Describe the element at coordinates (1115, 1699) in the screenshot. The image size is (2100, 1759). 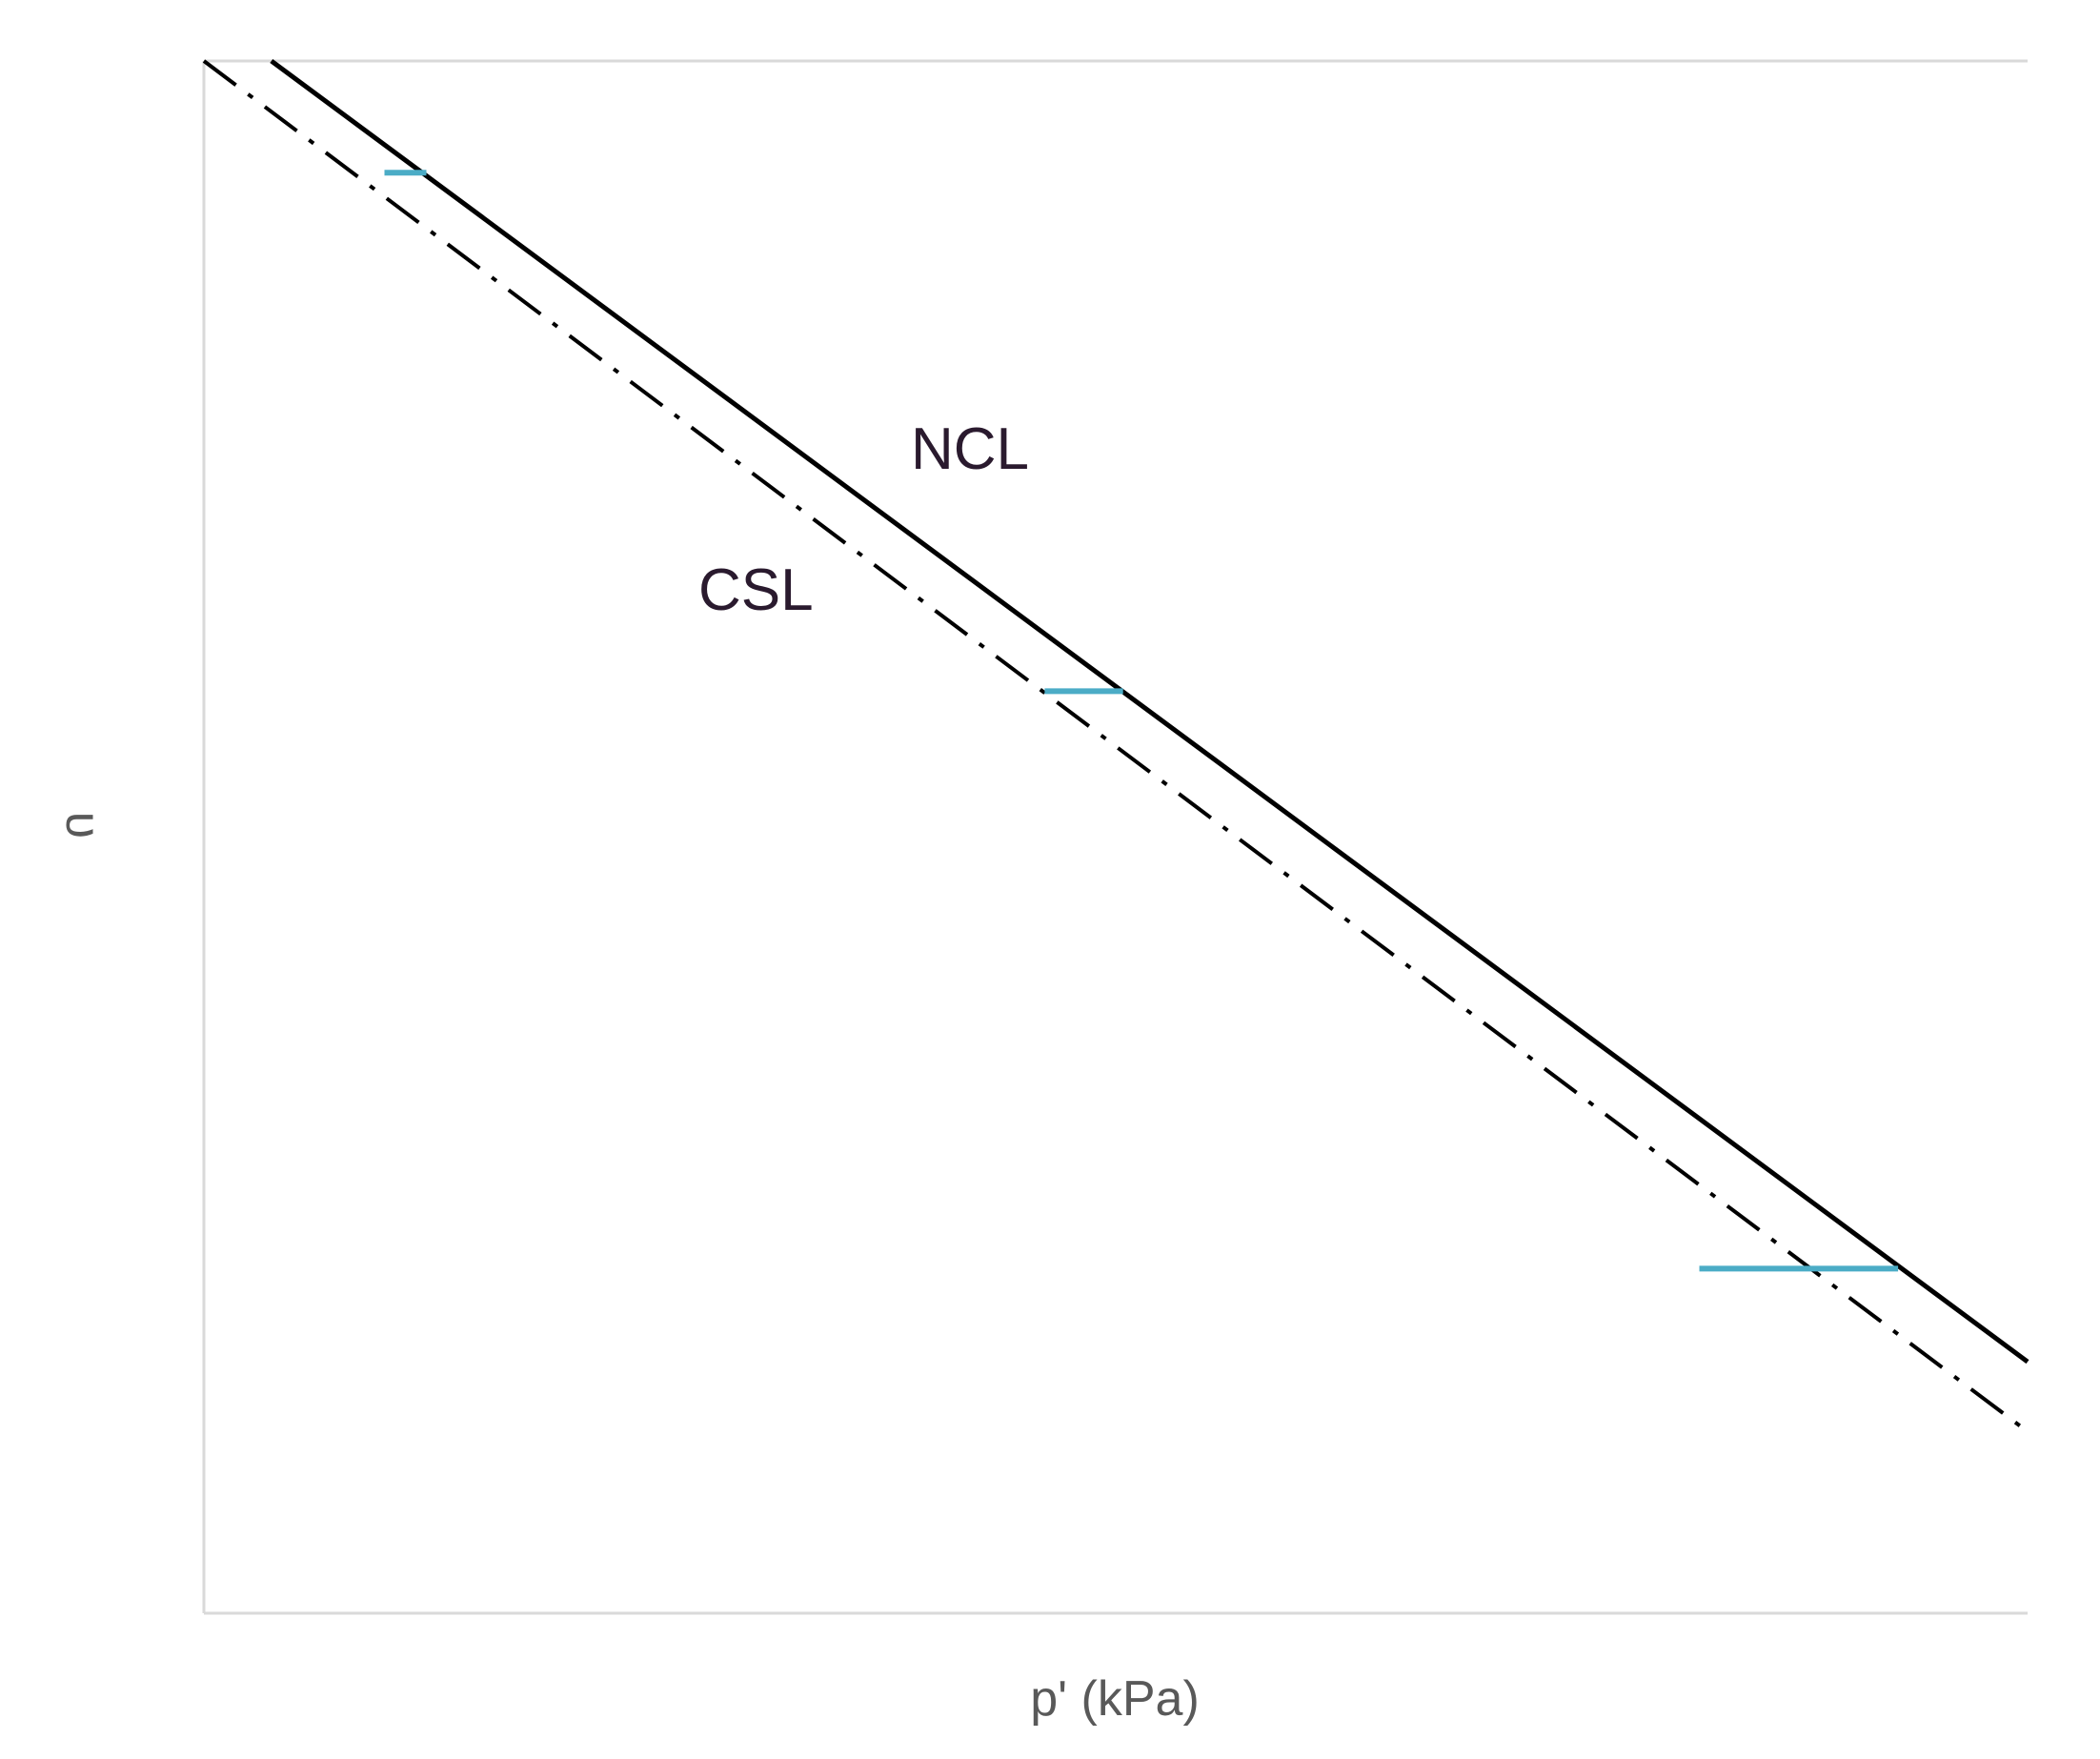
I see `x-axis-label: p' (kPa)` at that location.